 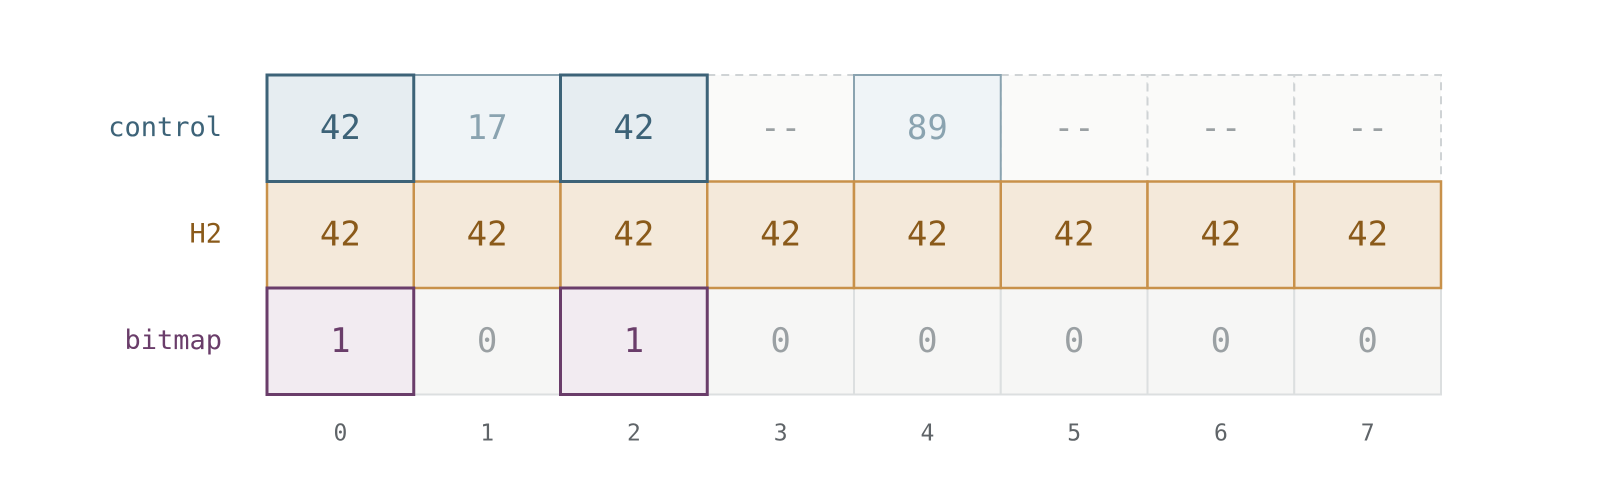 I want to click on cell: 89, so click(x=927, y=128).